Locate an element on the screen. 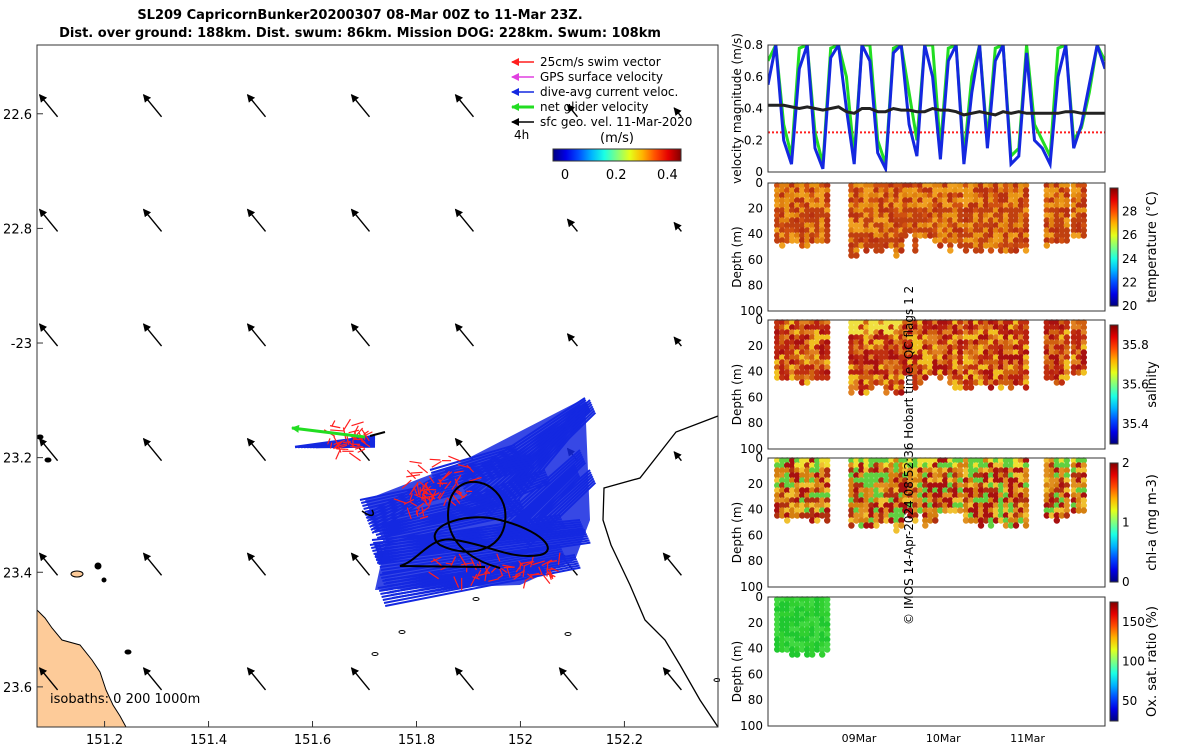  depth-tick-label: 0 is located at coordinates (759, 183).